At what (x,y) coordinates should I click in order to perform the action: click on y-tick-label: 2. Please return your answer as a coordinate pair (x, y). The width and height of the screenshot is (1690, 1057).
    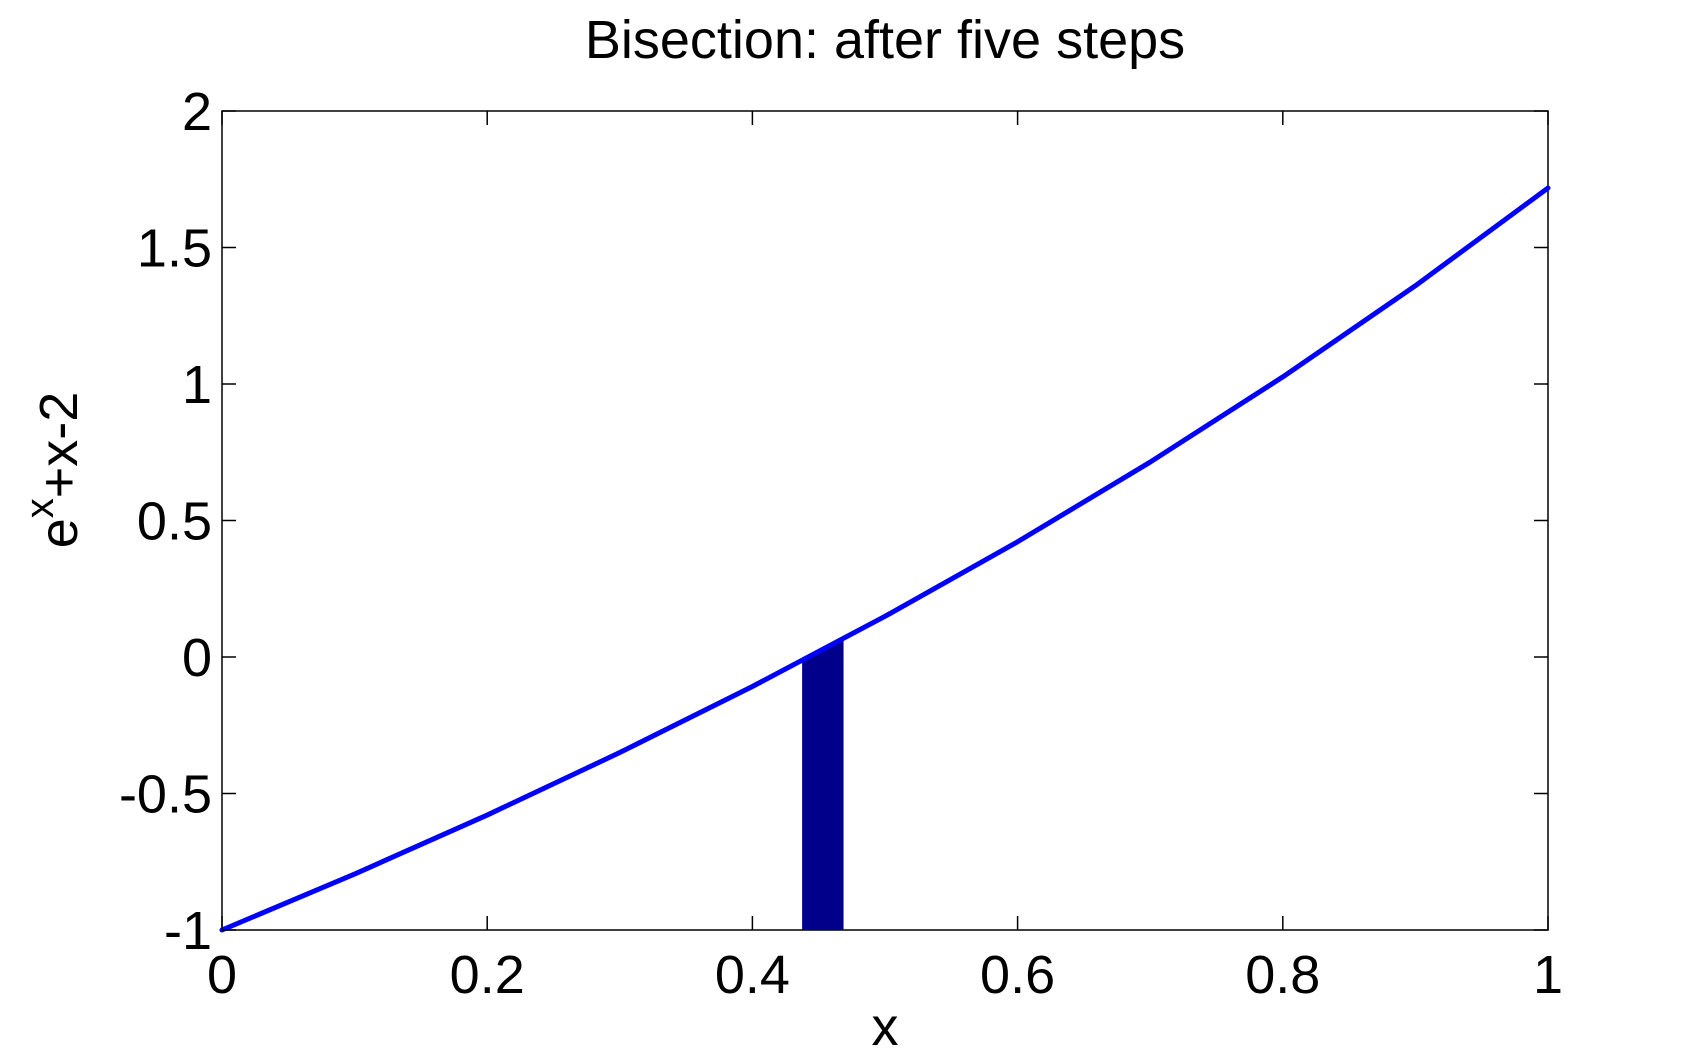
    Looking at the image, I should click on (197, 112).